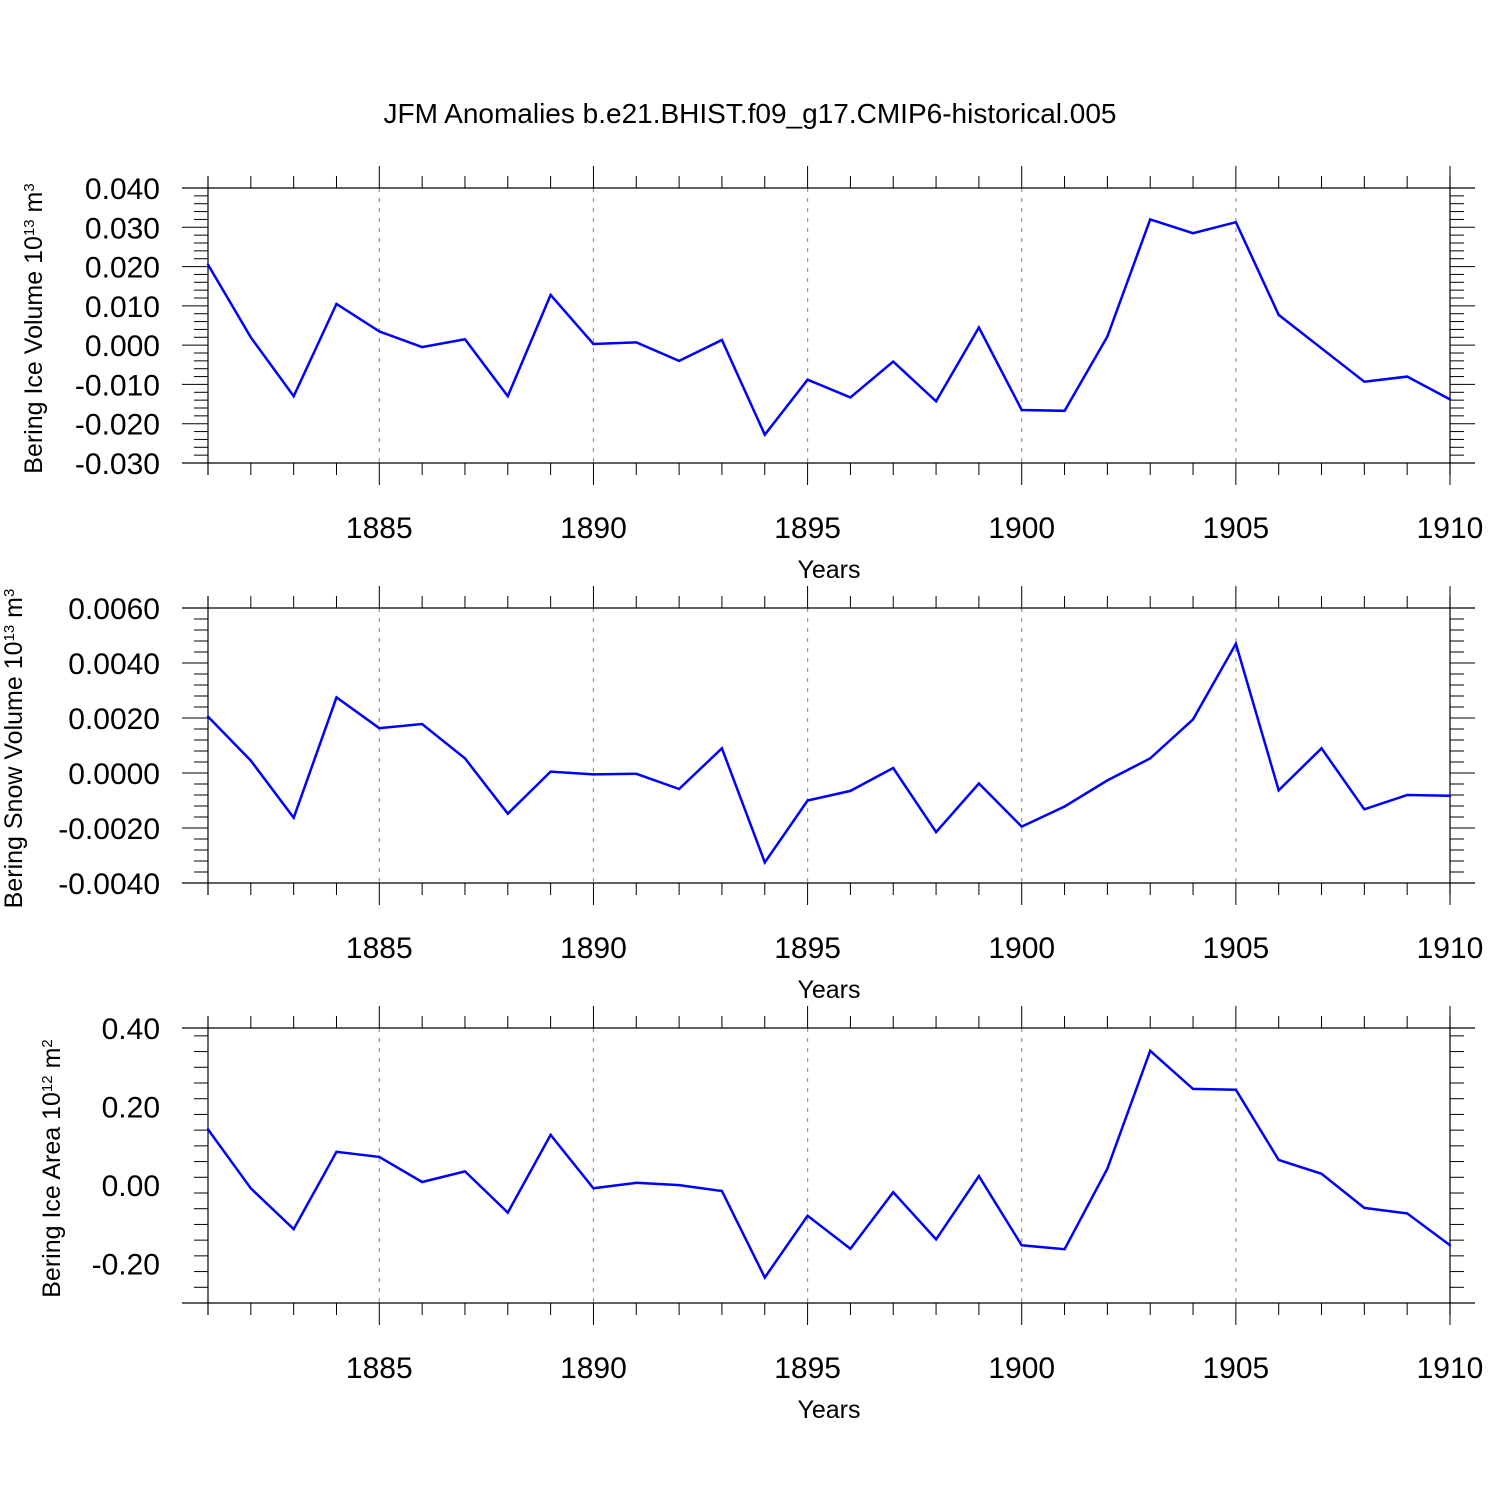 The height and width of the screenshot is (1500, 1500). I want to click on y-axis-title-text: Bering Ice Area 10, so click(52, 1195).